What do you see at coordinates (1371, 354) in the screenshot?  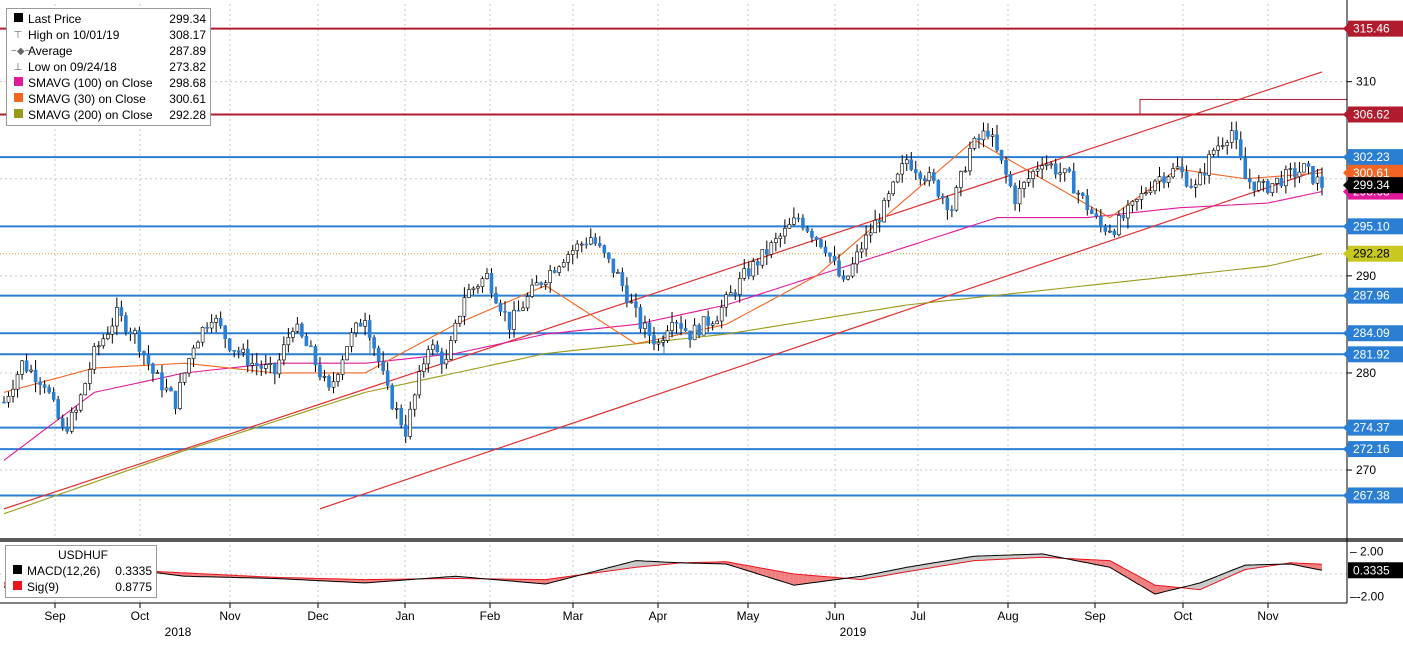 I see `level-badge-281.92-label: 281.92` at bounding box center [1371, 354].